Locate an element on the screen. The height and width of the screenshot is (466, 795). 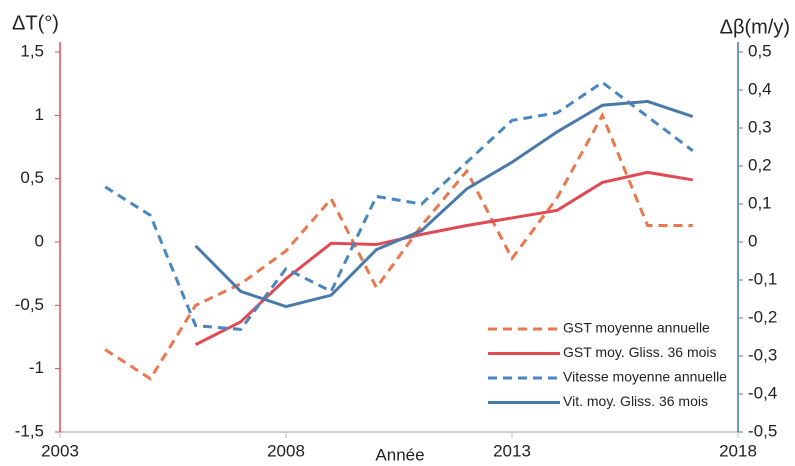
y2-tick-label: 0,1 is located at coordinates (760, 202).